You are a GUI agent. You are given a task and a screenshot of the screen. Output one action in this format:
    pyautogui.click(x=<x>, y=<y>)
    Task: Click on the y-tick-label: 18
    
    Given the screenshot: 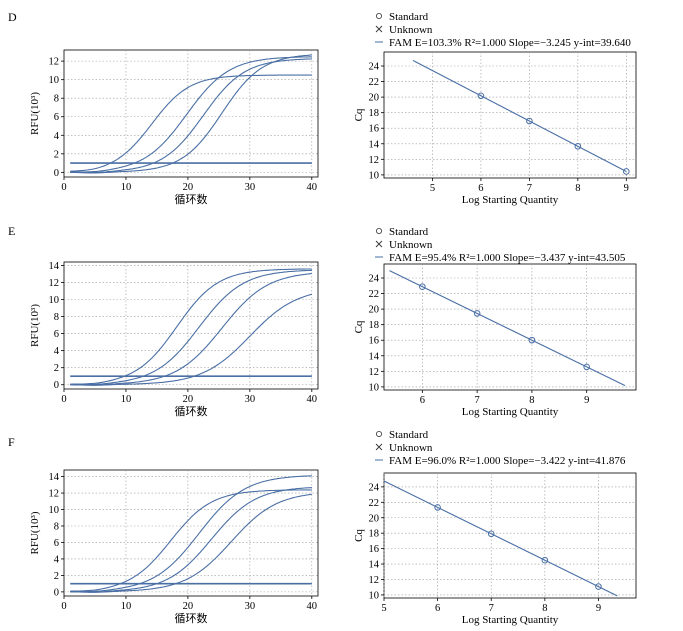 What is the action you would take?
    pyautogui.click(x=374, y=325)
    